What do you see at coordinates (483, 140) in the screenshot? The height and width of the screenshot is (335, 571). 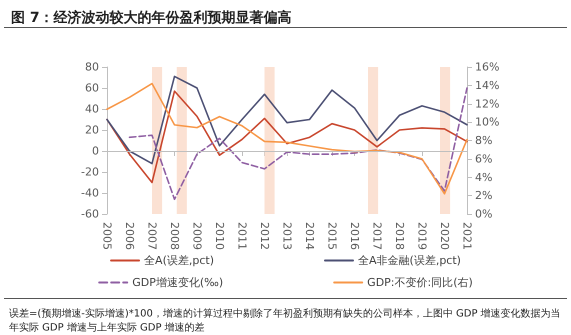 I see `y2-tick-label: 8%` at bounding box center [483, 140].